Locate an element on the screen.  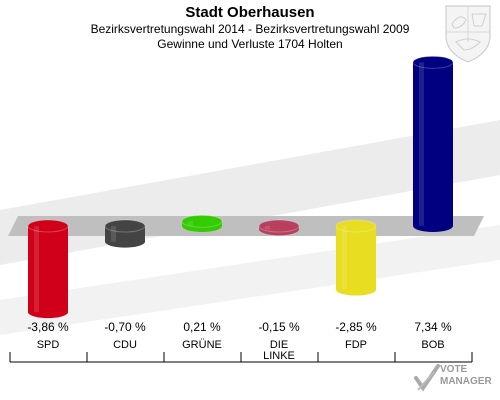
value-label: -2,85 % is located at coordinates (356, 327).